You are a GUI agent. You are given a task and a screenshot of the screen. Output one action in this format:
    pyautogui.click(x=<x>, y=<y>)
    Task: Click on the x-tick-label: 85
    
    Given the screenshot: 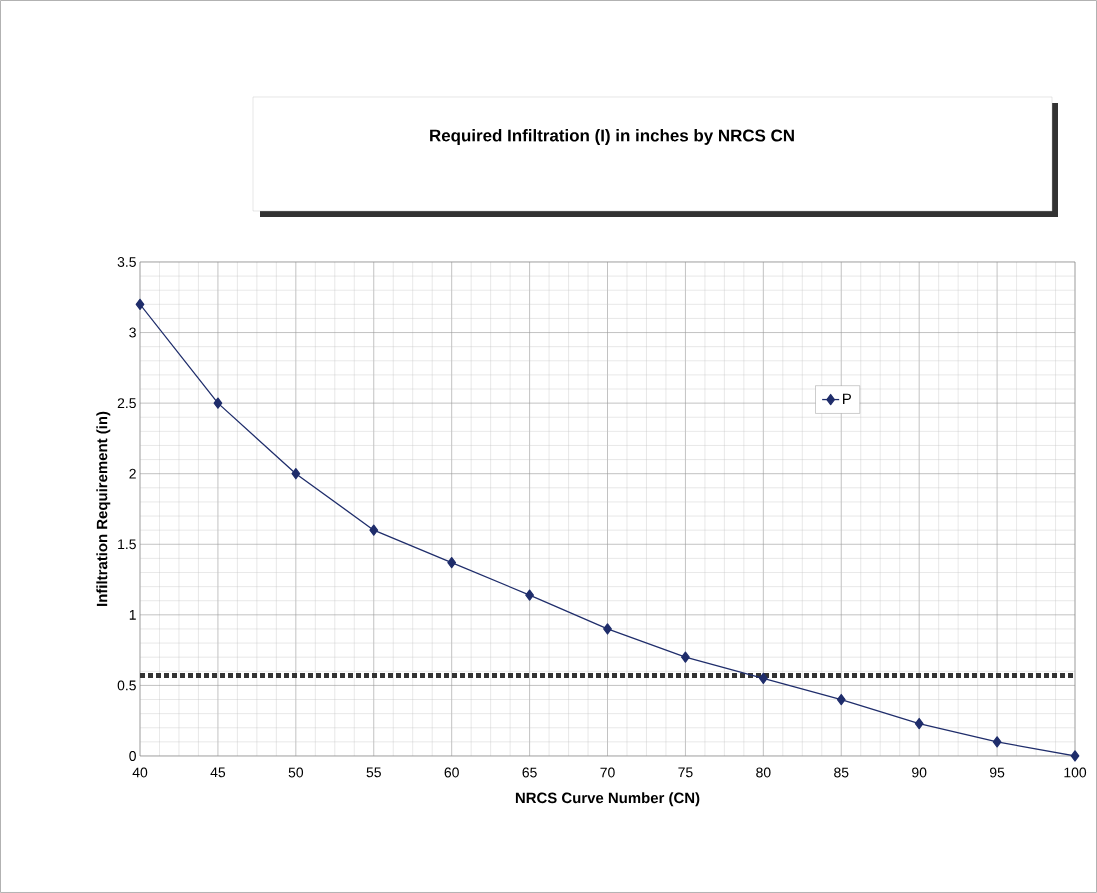 What is the action you would take?
    pyautogui.click(x=841, y=772)
    